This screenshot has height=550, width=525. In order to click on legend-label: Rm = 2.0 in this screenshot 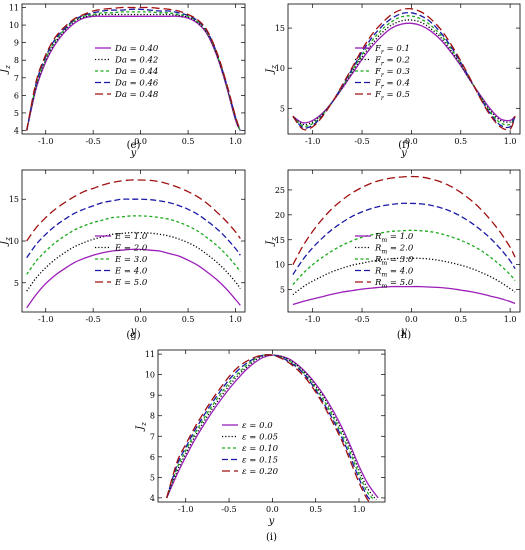, I will do `click(394, 250)`.